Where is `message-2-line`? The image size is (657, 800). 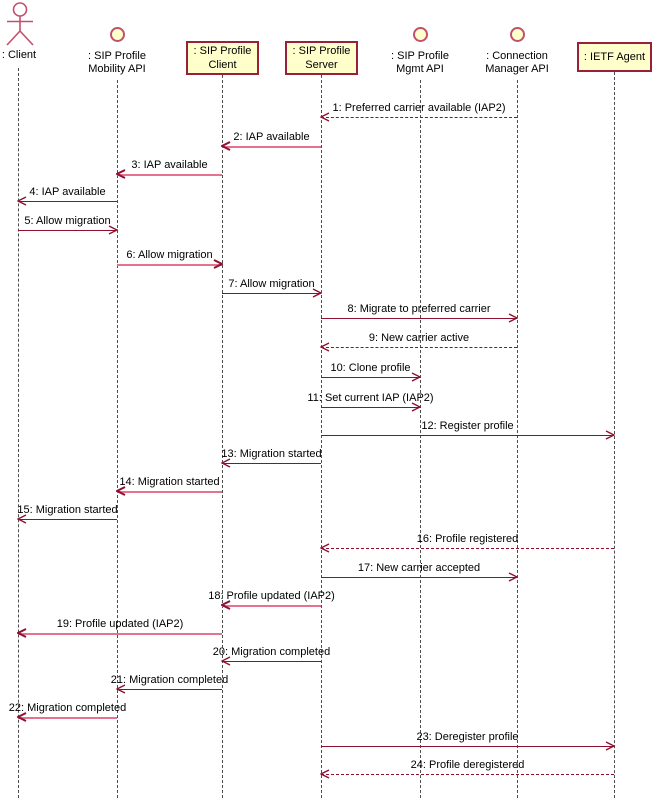
message-2-line is located at coordinates (271, 147).